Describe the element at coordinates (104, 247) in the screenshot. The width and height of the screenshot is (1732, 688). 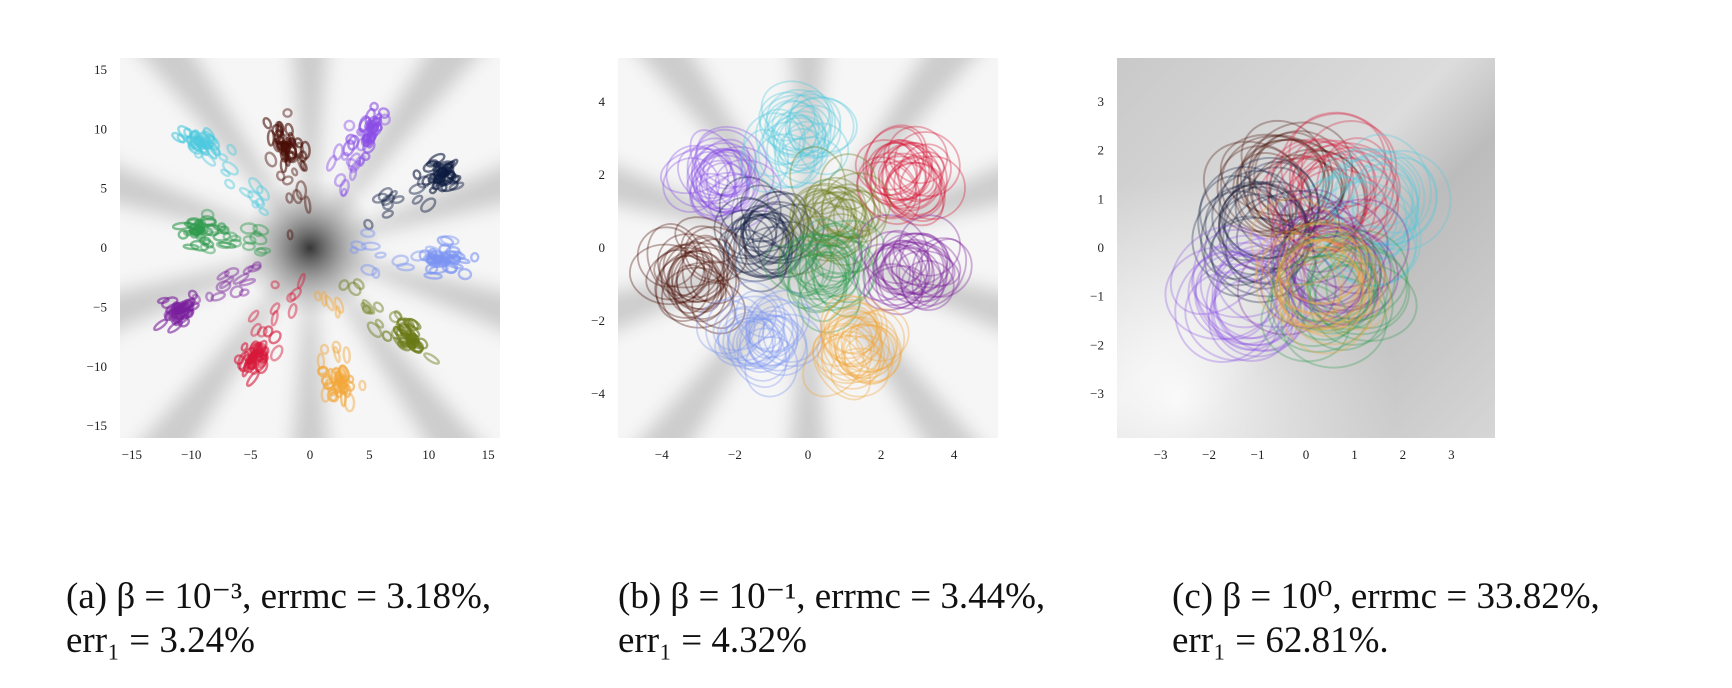
I see `y-tick-label: 0` at that location.